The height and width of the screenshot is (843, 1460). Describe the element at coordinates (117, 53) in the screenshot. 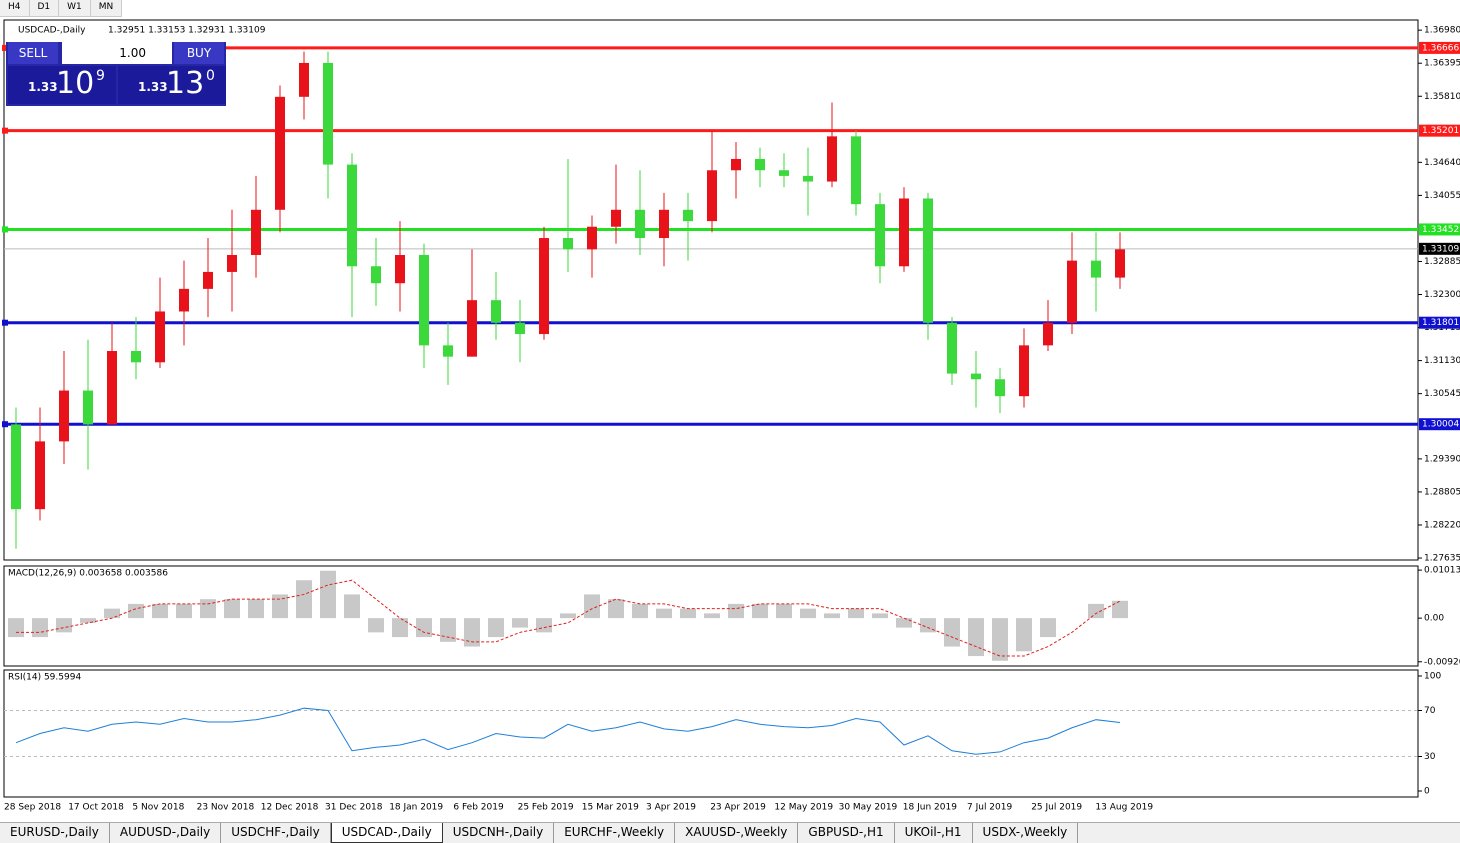

I see `lot-input: 1.00` at that location.